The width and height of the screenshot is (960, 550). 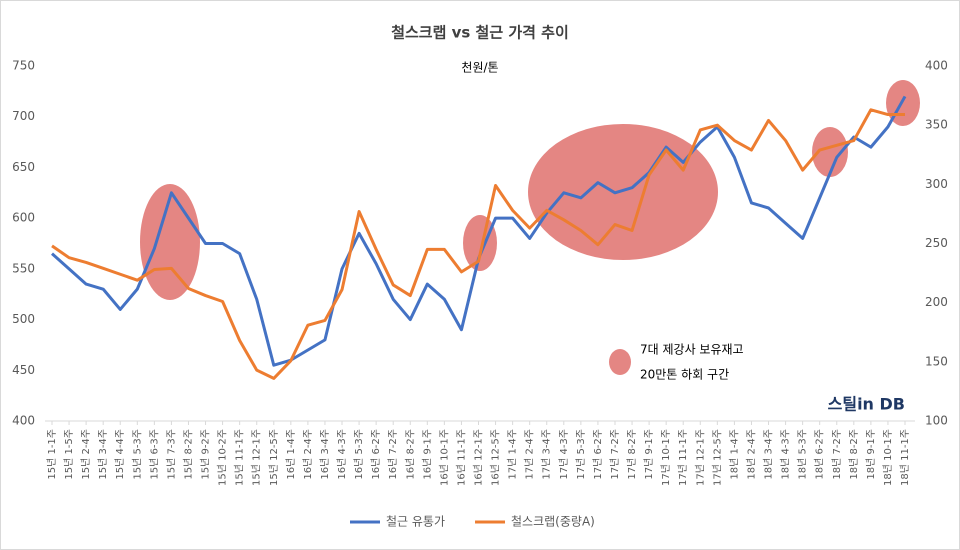 I want to click on x-tick-label: 18년 2-4주, so click(x=751, y=454).